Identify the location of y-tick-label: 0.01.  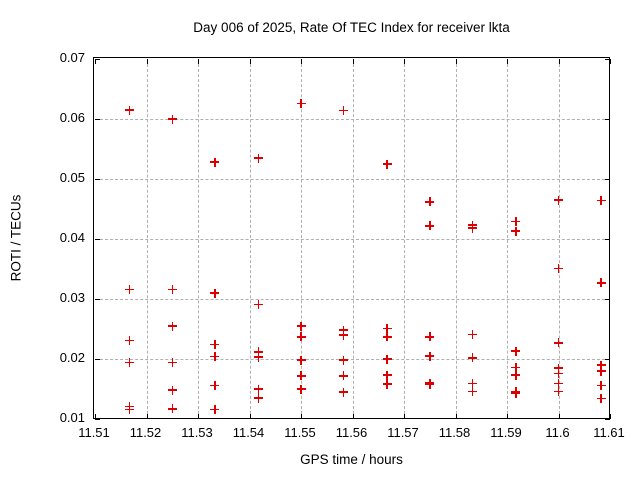
(72, 417).